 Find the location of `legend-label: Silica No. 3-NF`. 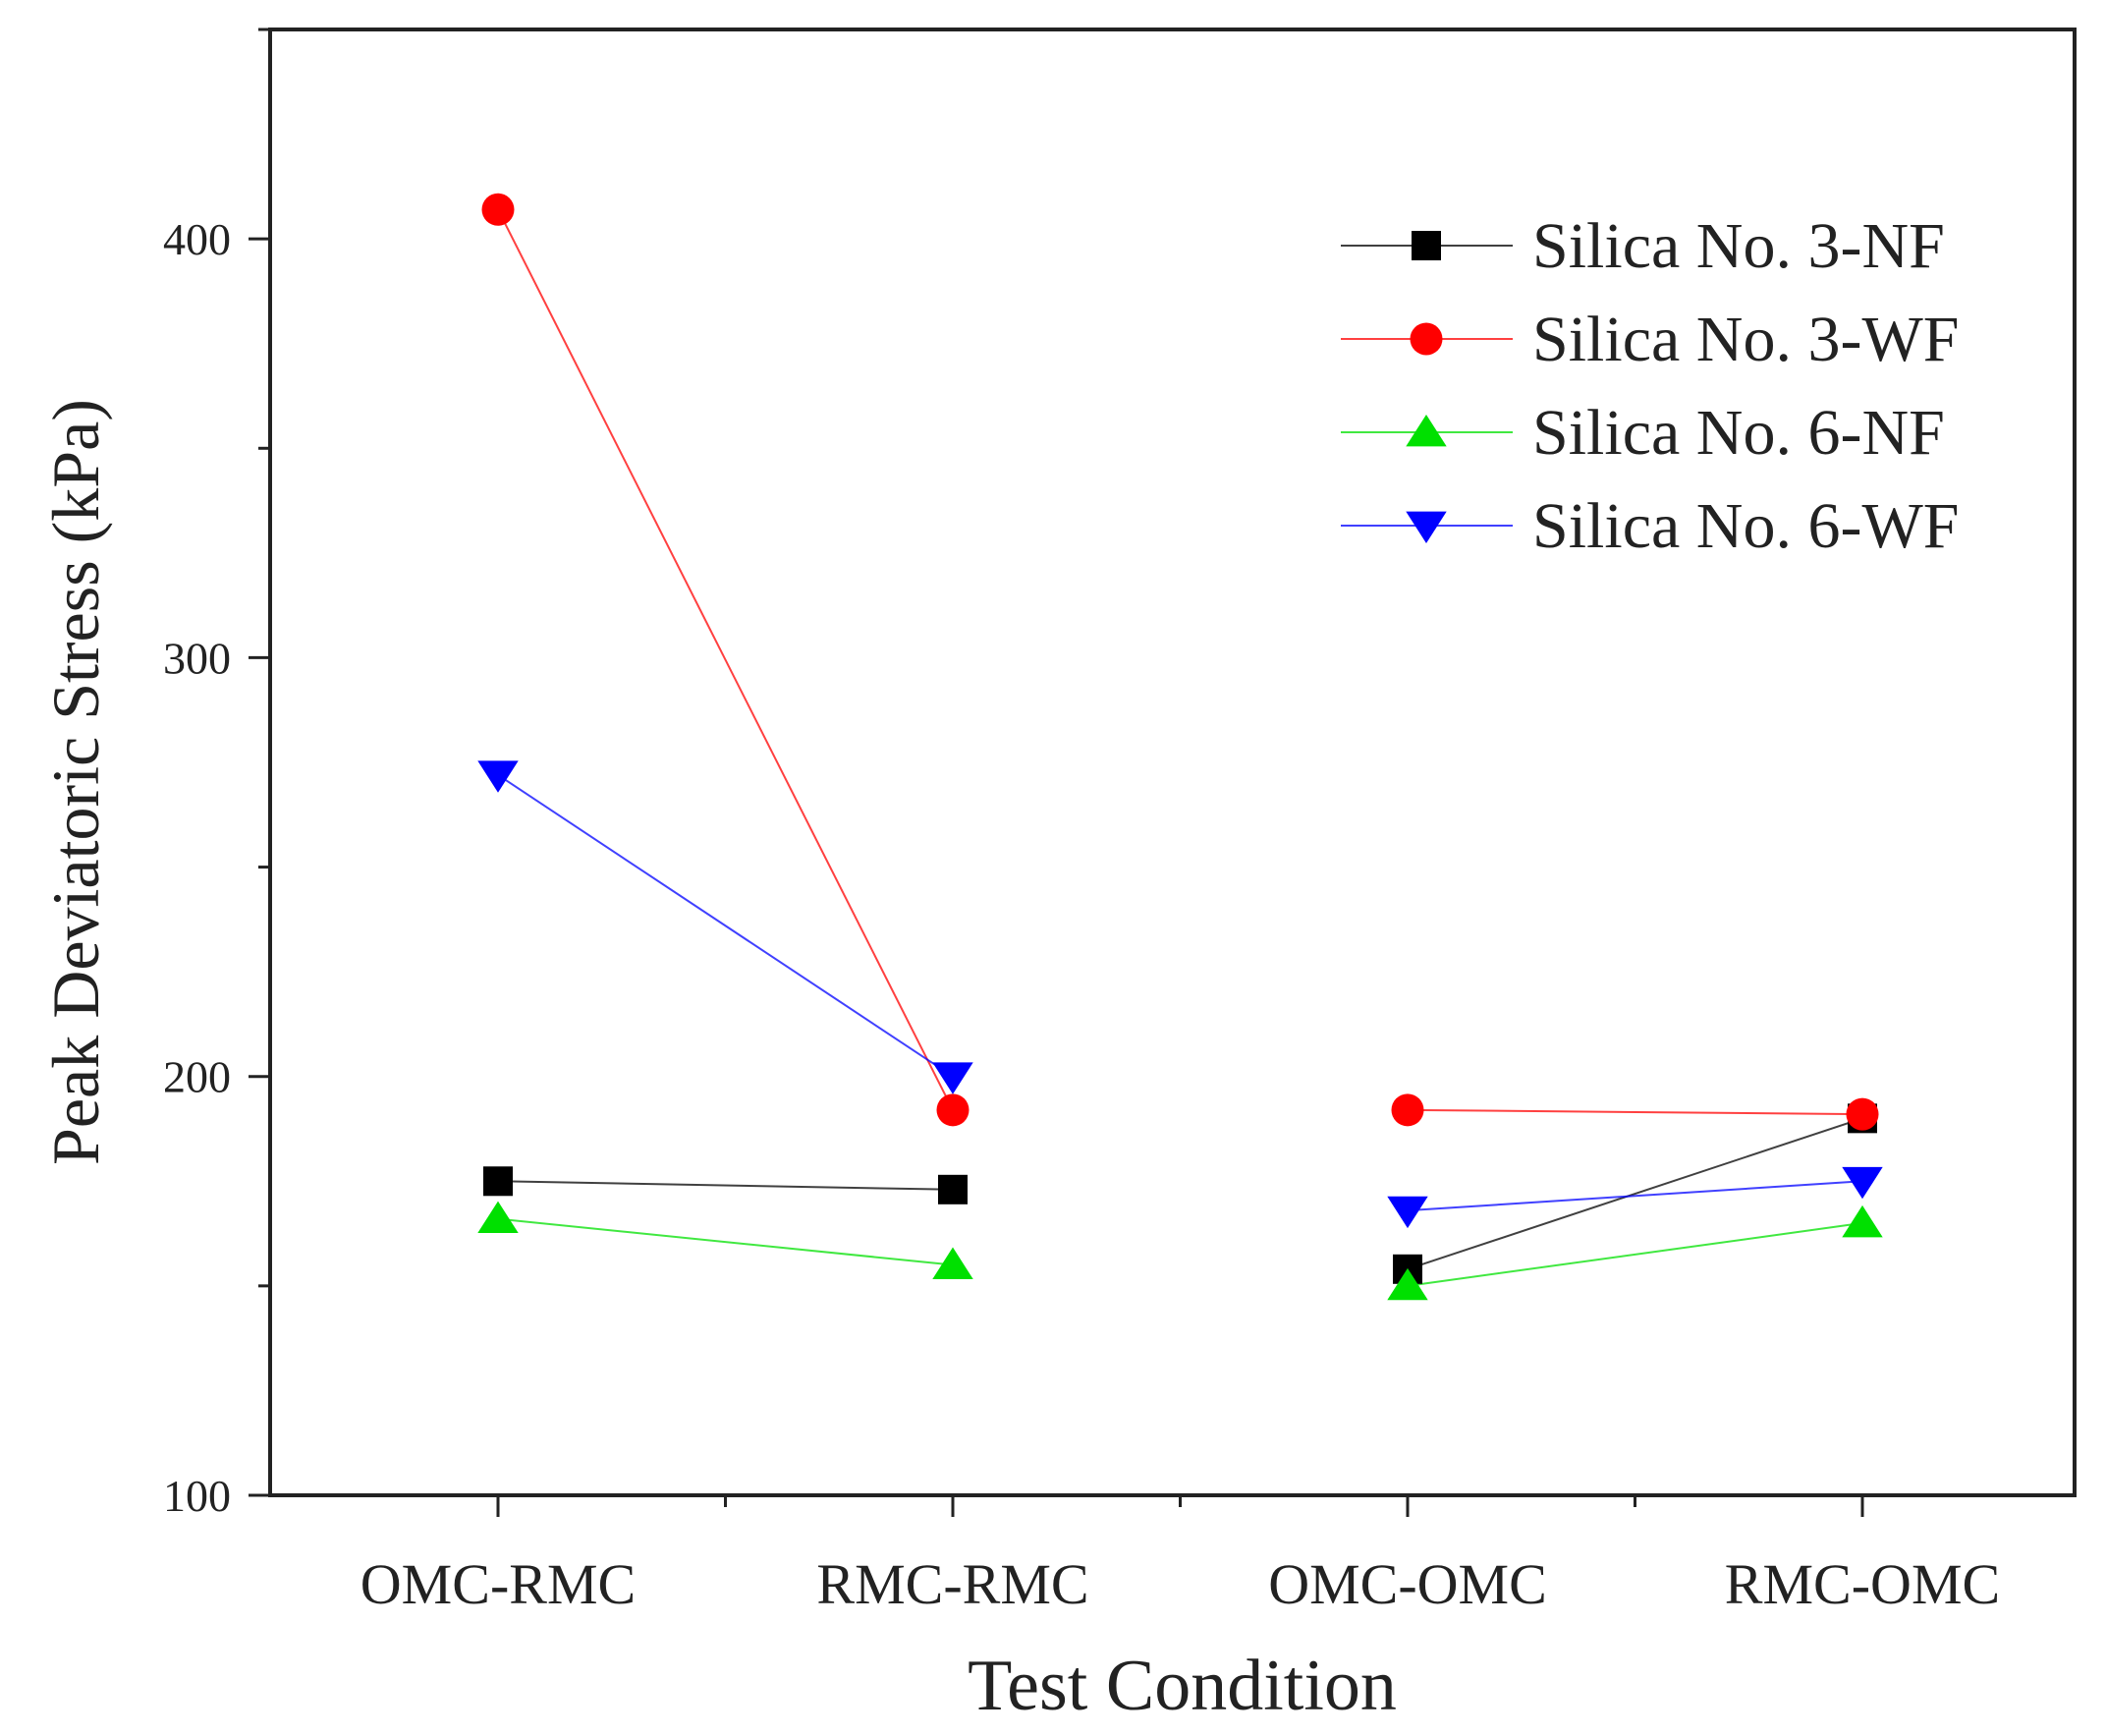

legend-label: Silica No. 3-NF is located at coordinates (1738, 246).